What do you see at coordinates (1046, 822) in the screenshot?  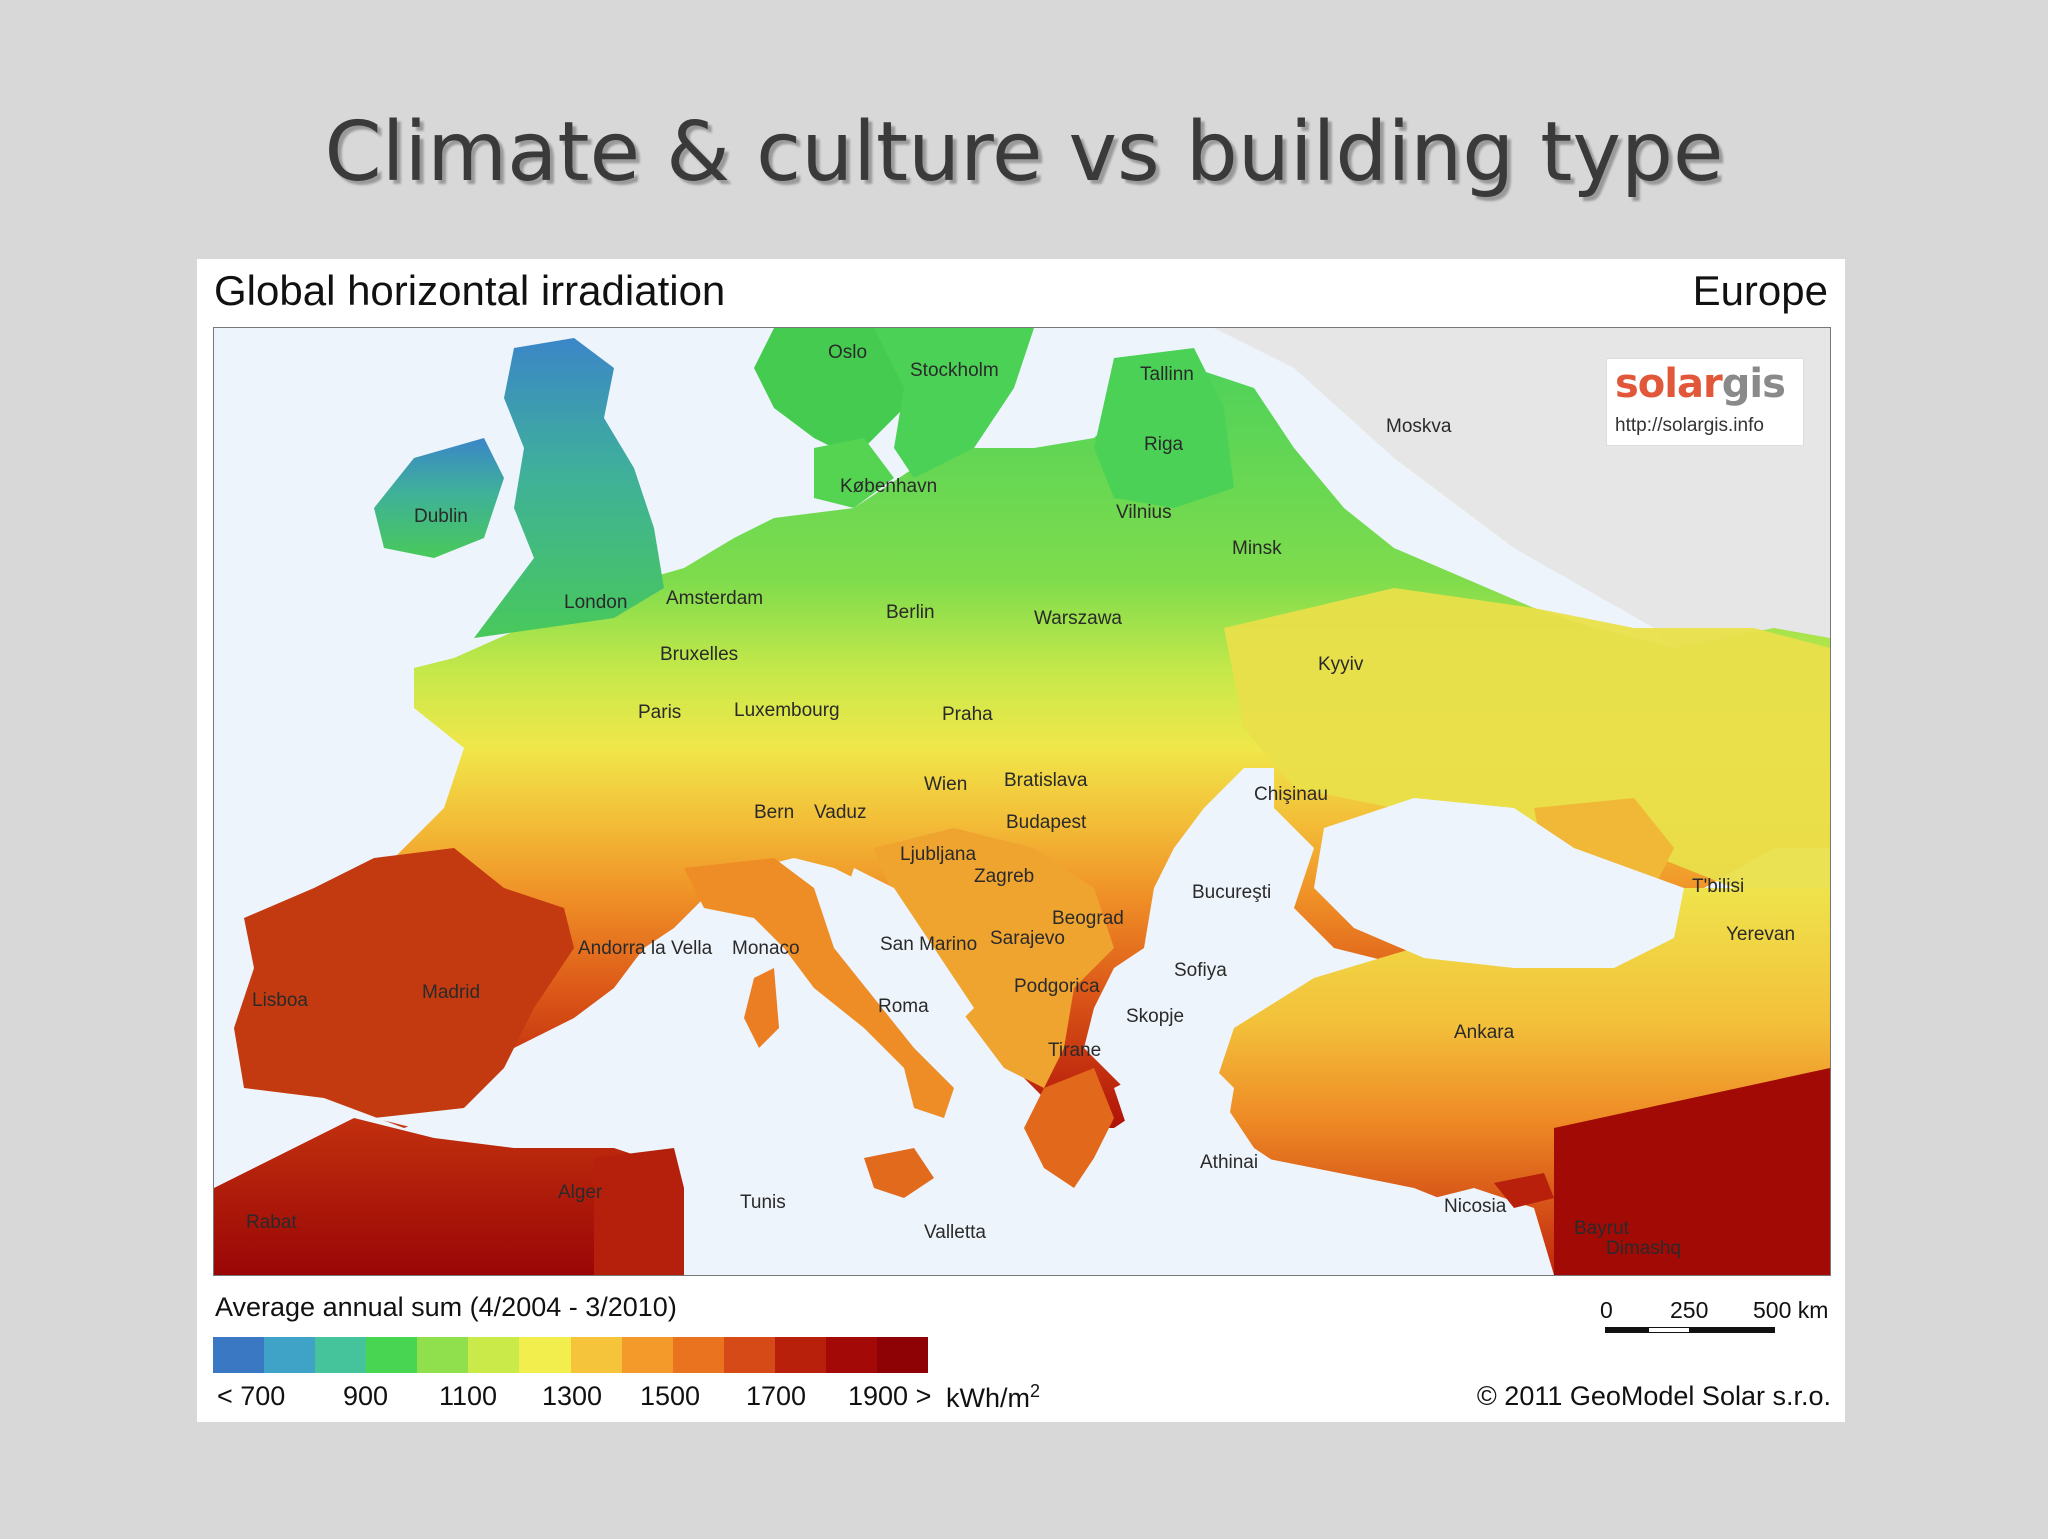 I see `city-label: Budapest` at bounding box center [1046, 822].